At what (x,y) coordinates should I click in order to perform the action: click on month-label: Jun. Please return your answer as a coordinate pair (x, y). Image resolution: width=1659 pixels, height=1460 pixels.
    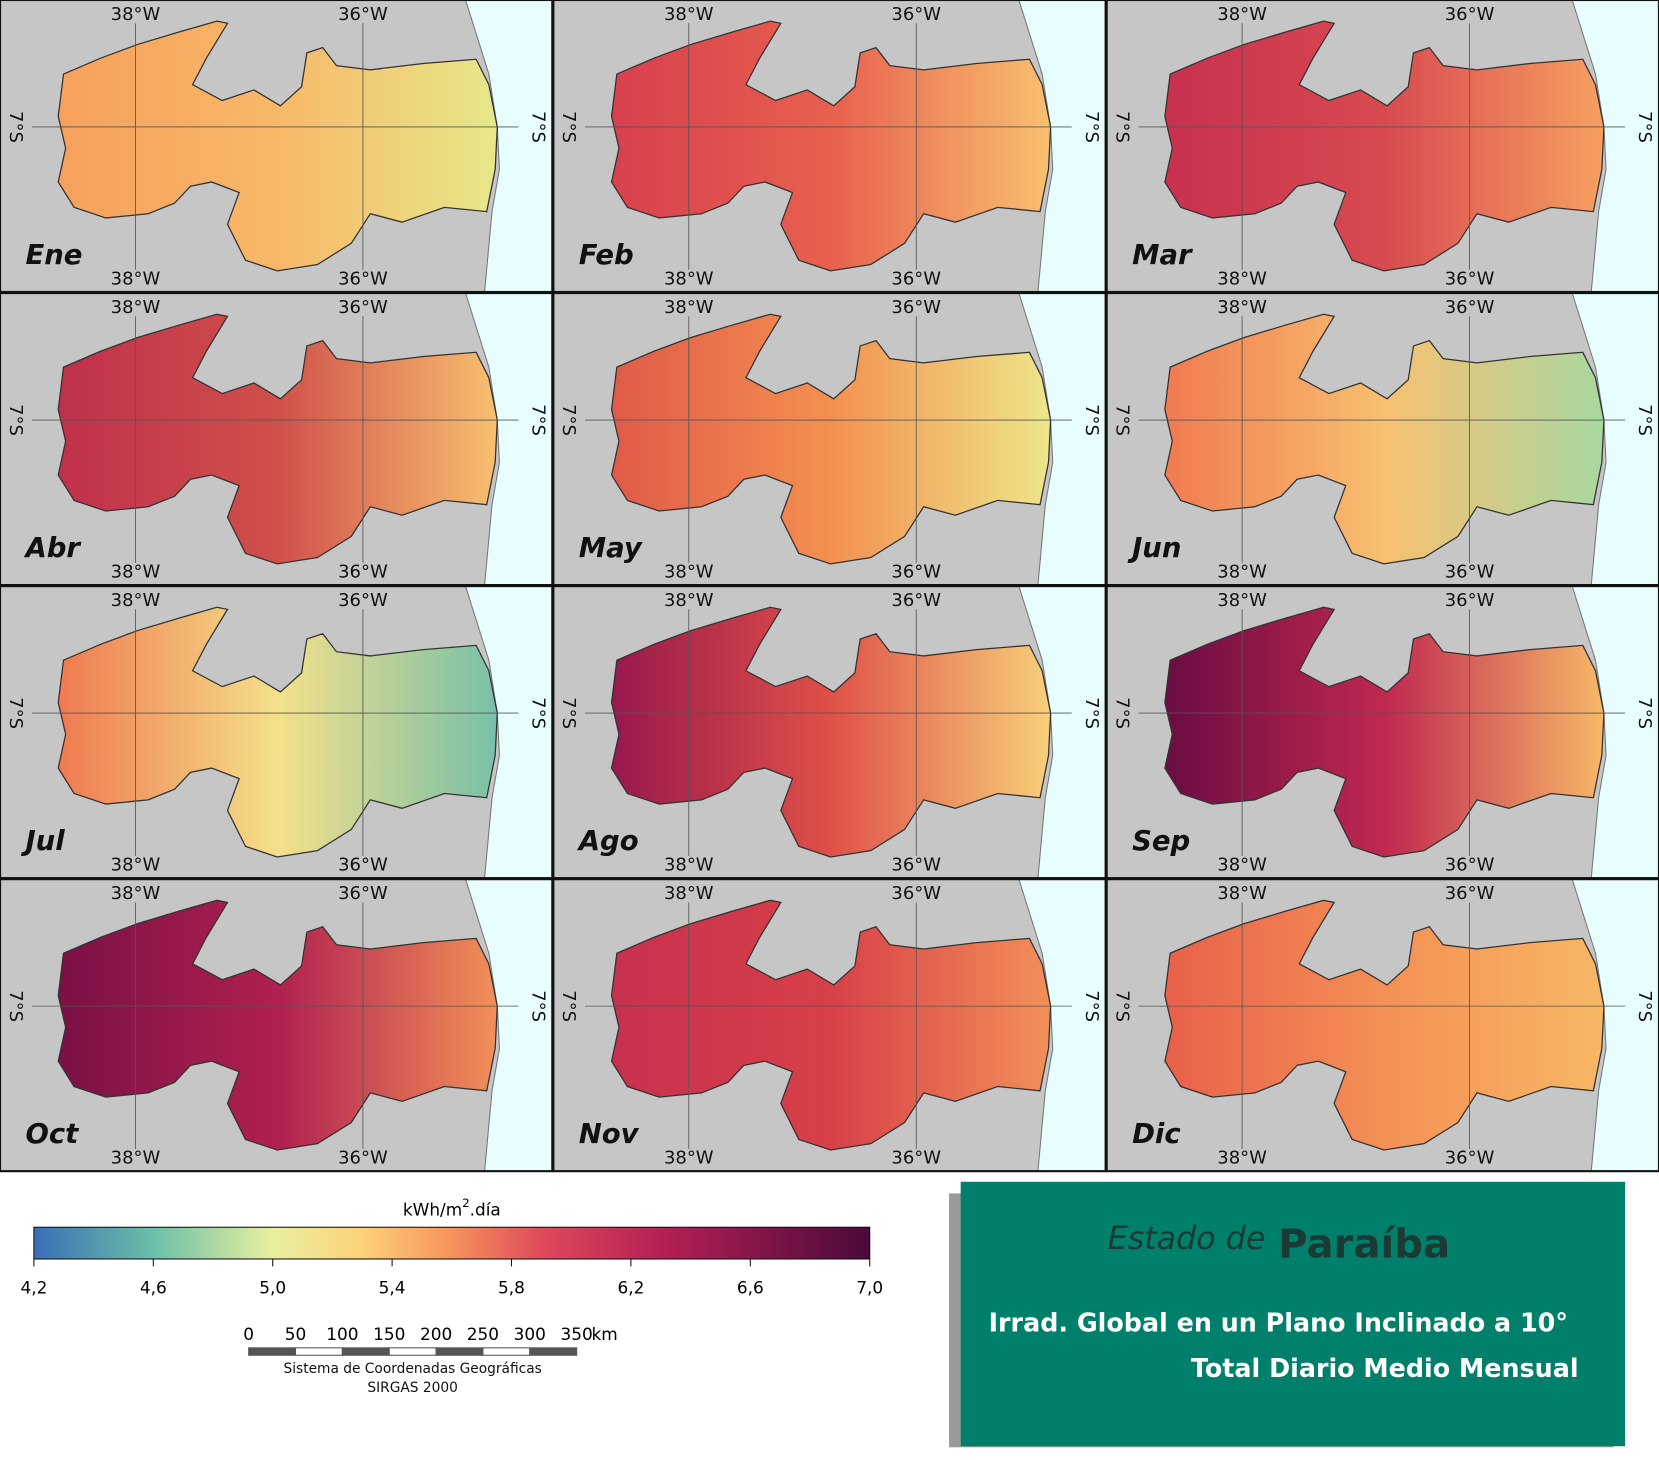
    Looking at the image, I should click on (1154, 548).